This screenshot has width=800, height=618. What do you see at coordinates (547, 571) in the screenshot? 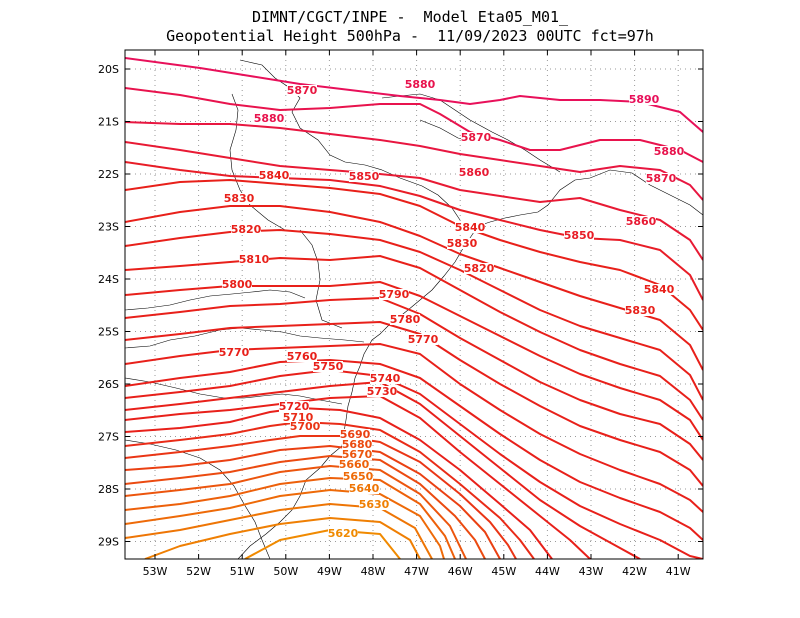
I see `lon-tick-label: 44W` at bounding box center [547, 571].